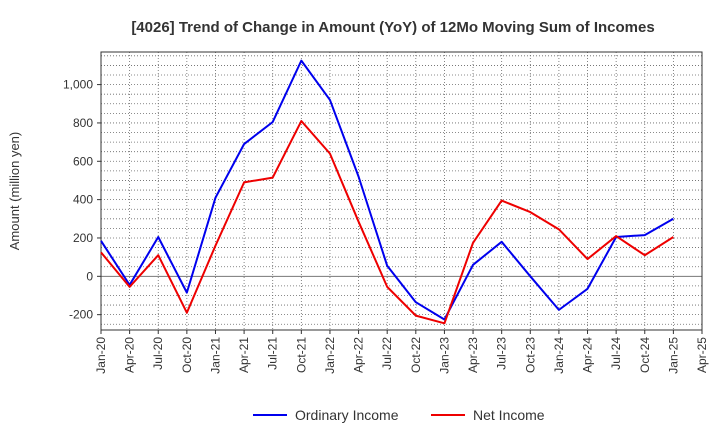 The image size is (720, 445). I want to click on x-tick-label: Jul-20, so click(158, 353).